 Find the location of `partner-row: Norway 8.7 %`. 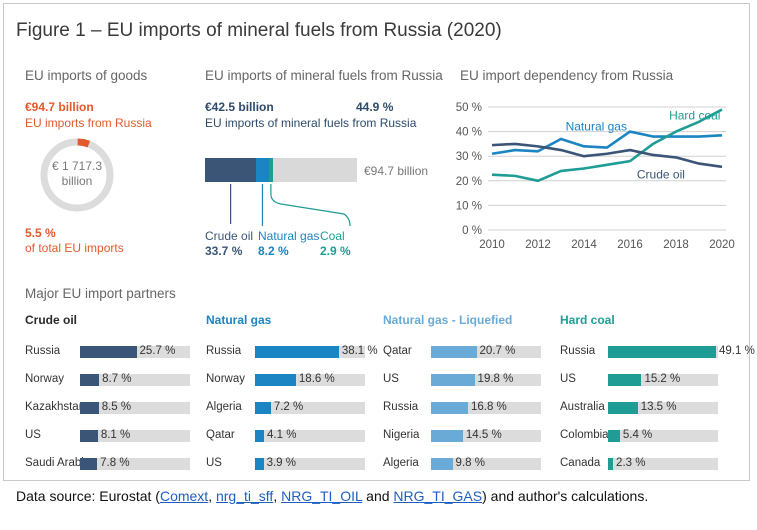

partner-row: Norway 8.7 % is located at coordinates (107, 380).